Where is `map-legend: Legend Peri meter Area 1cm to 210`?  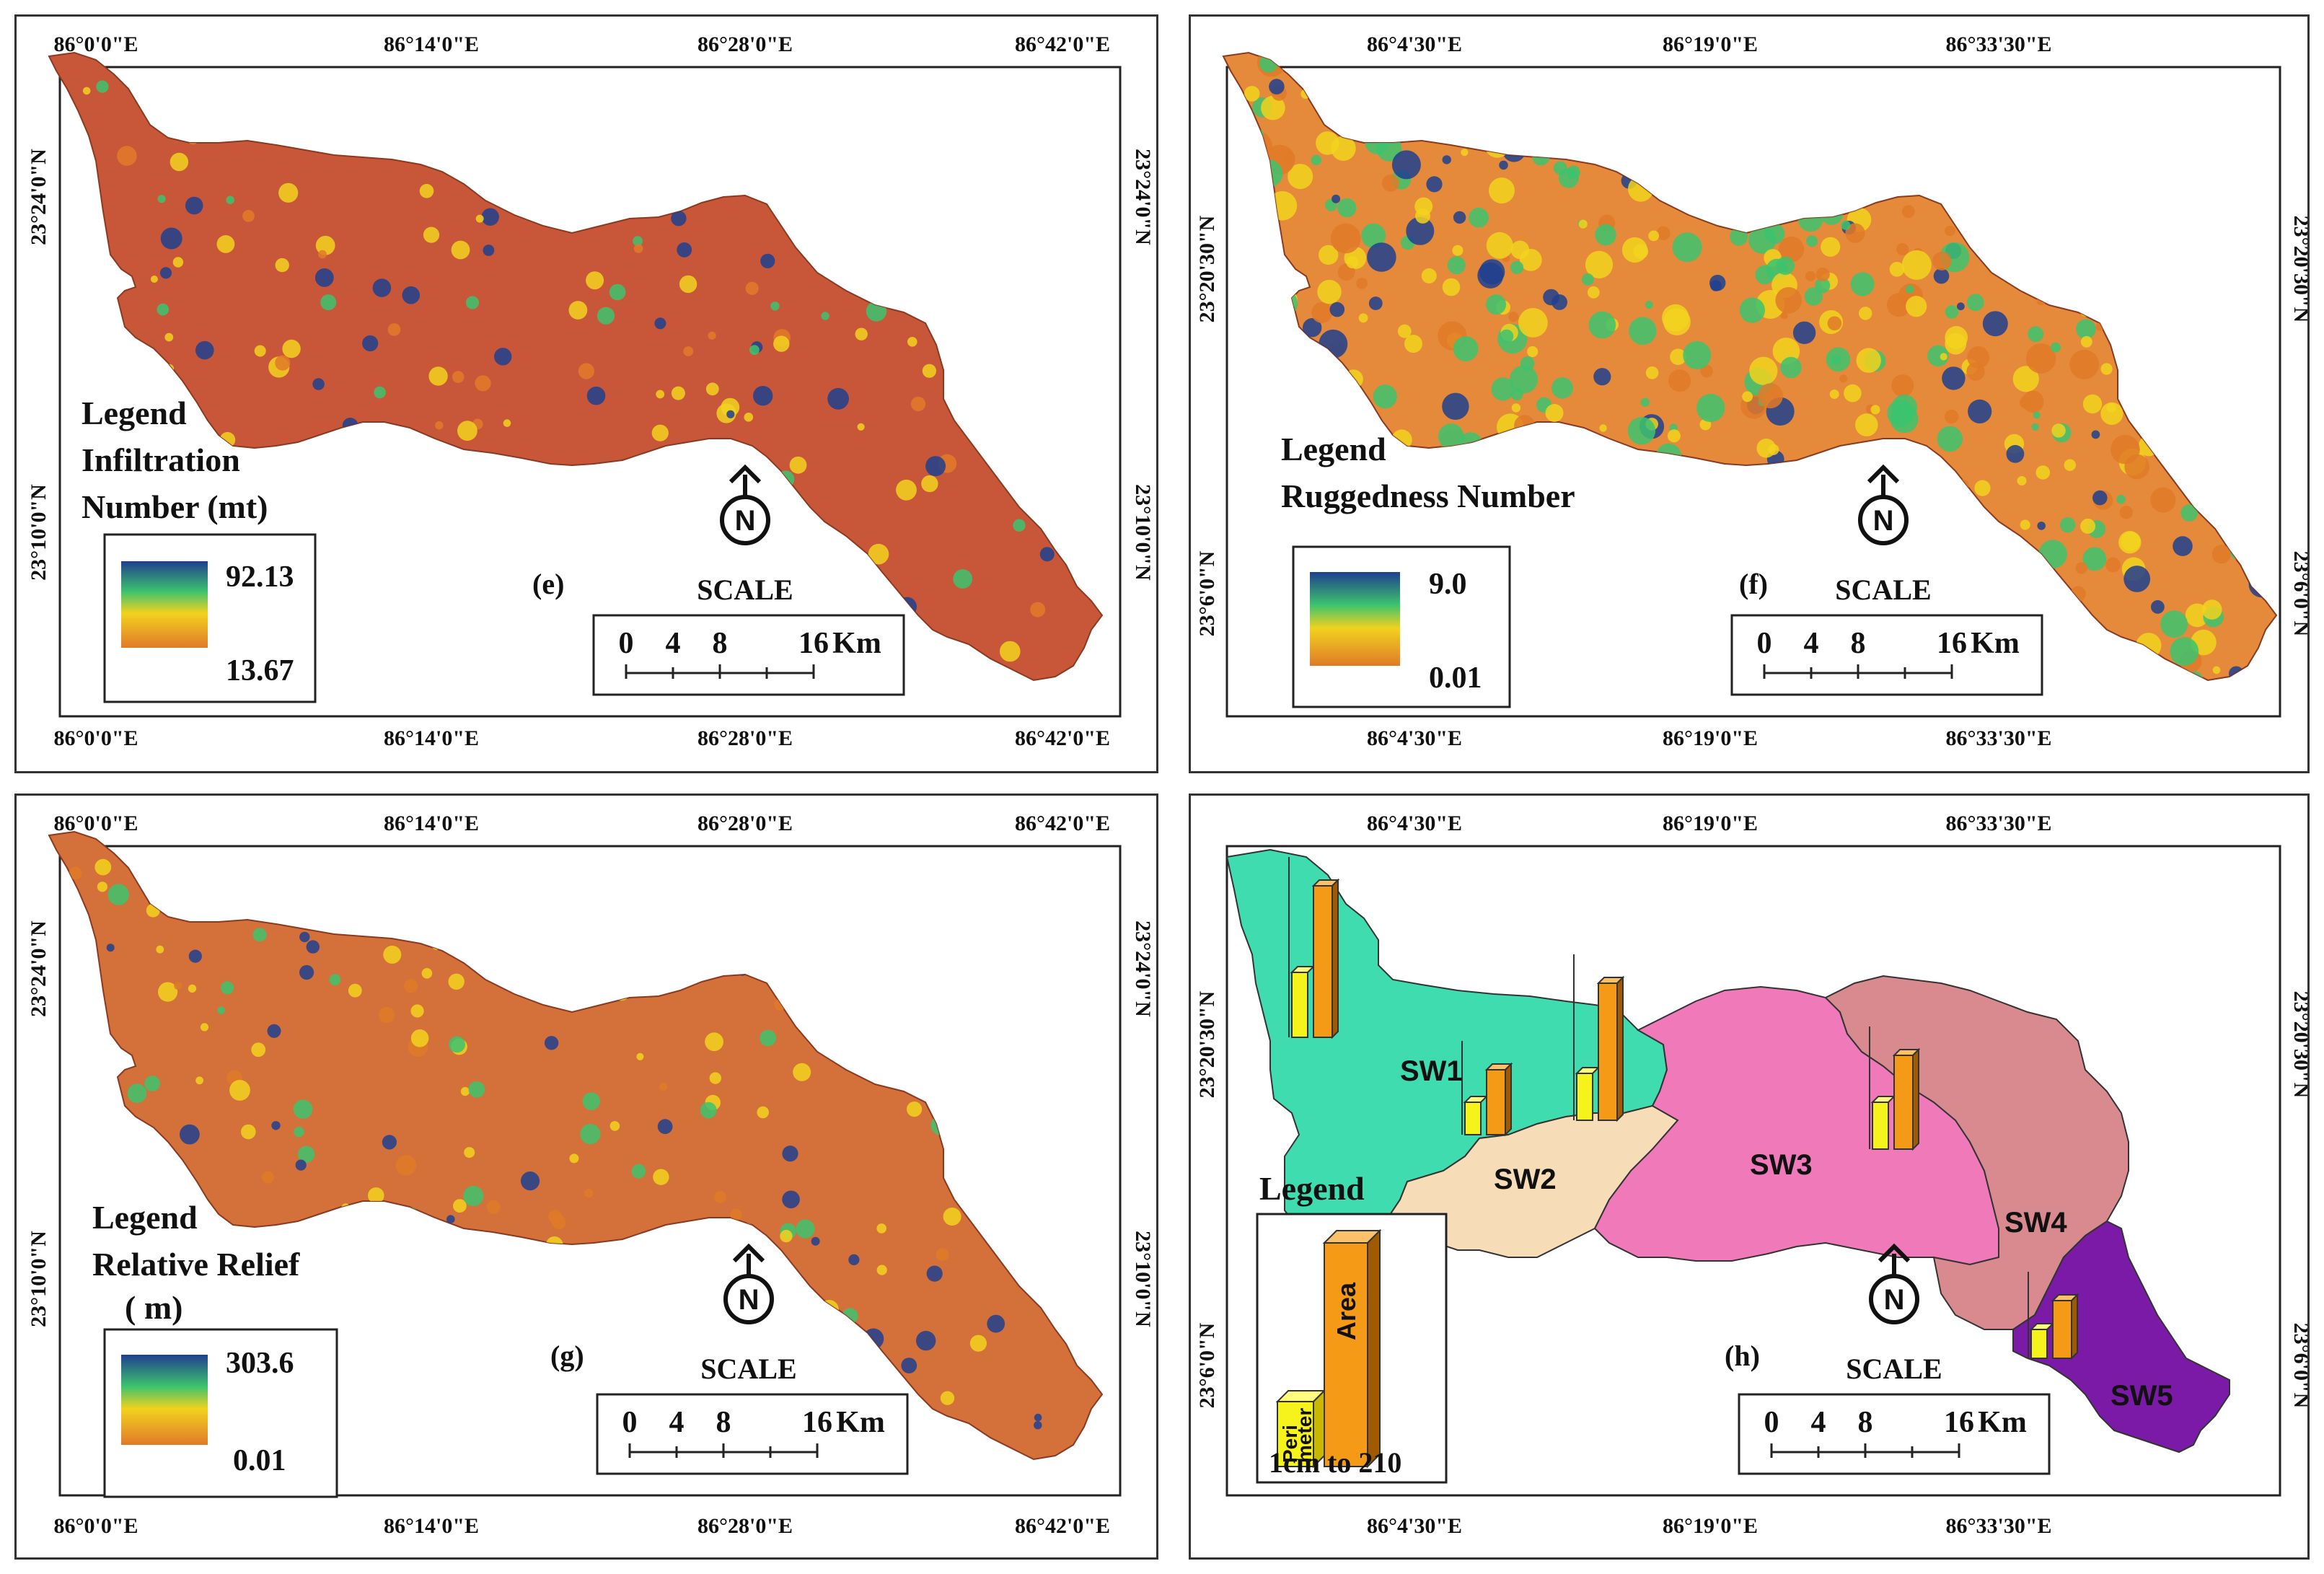
map-legend: Legend Peri meter Area 1cm to 210 is located at coordinates (1352, 1327).